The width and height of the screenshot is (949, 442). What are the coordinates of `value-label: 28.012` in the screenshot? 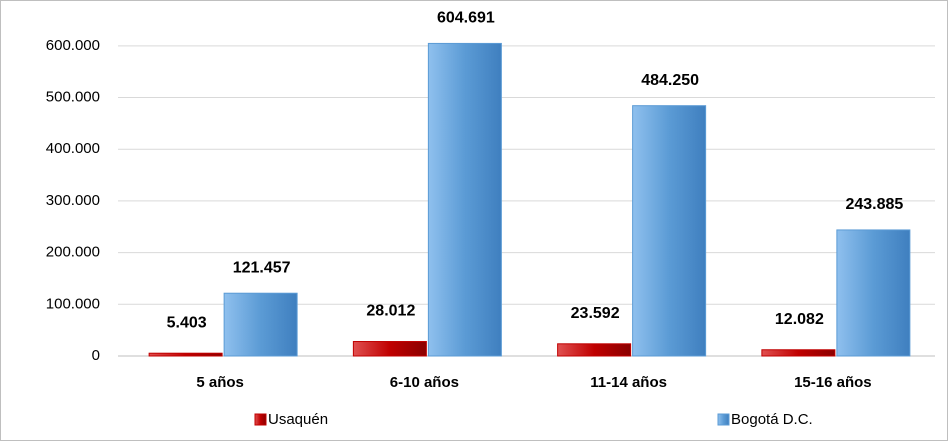 It's located at (390, 311).